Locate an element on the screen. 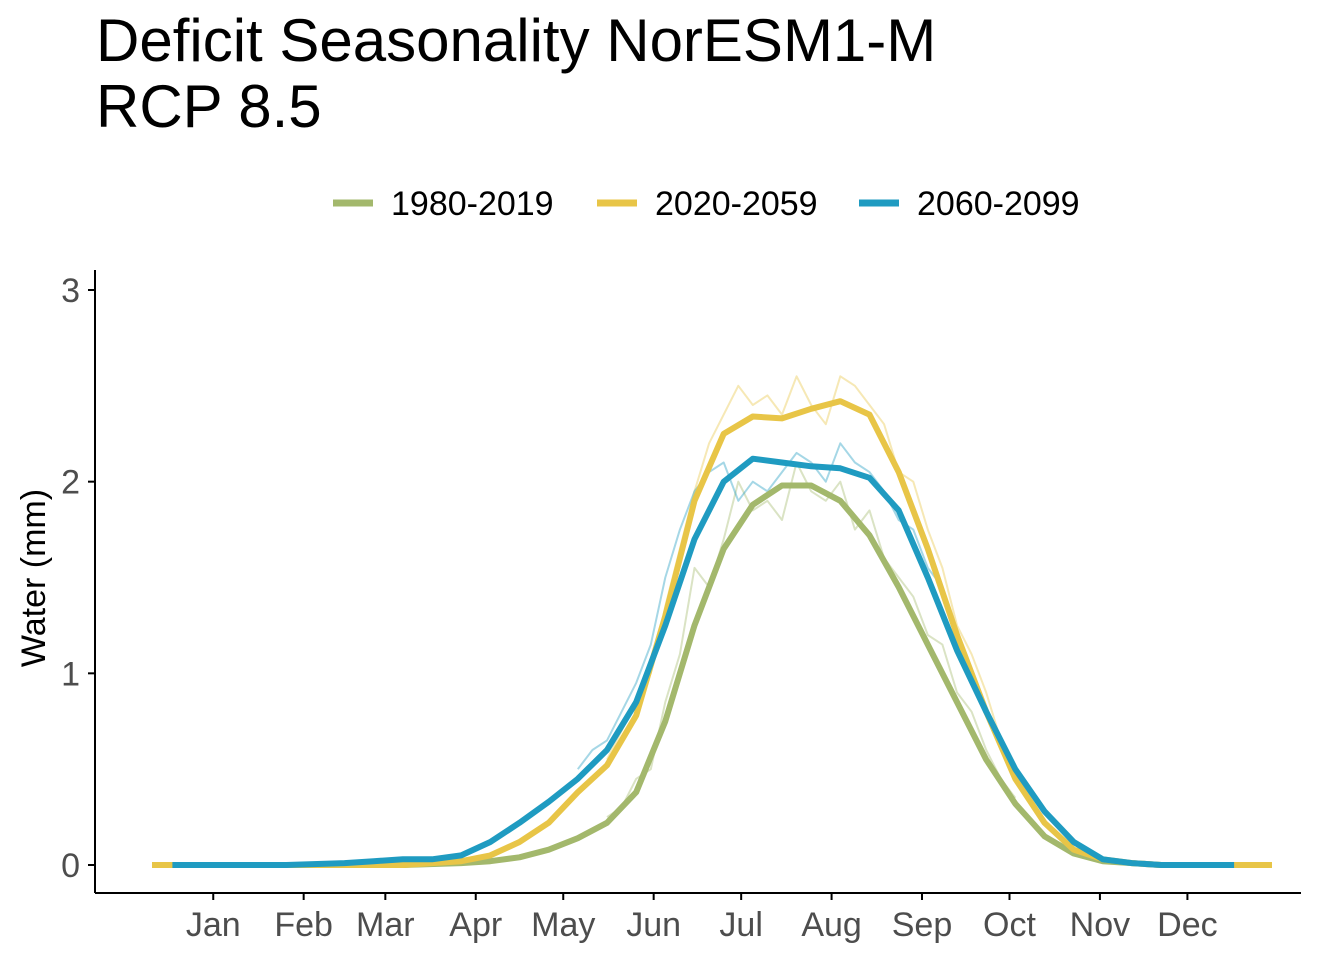 Image resolution: width=1344 pixels, height=960 pixels. x-tick-label: Oct is located at coordinates (1009, 925).